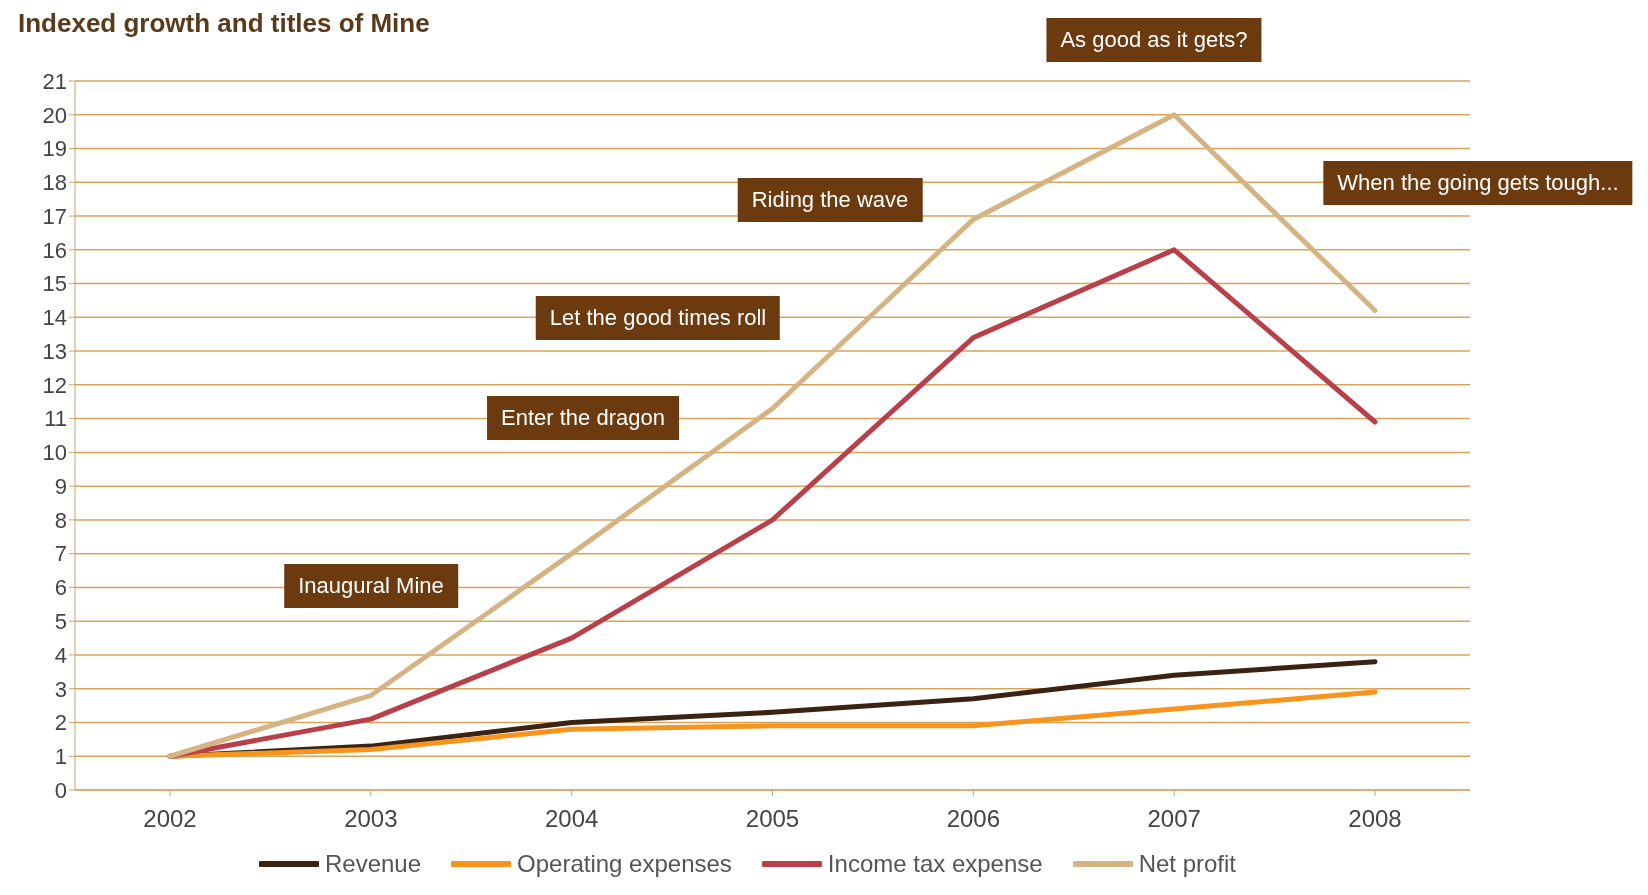  What do you see at coordinates (658, 318) in the screenshot?
I see `annotation: Let the good times roll` at bounding box center [658, 318].